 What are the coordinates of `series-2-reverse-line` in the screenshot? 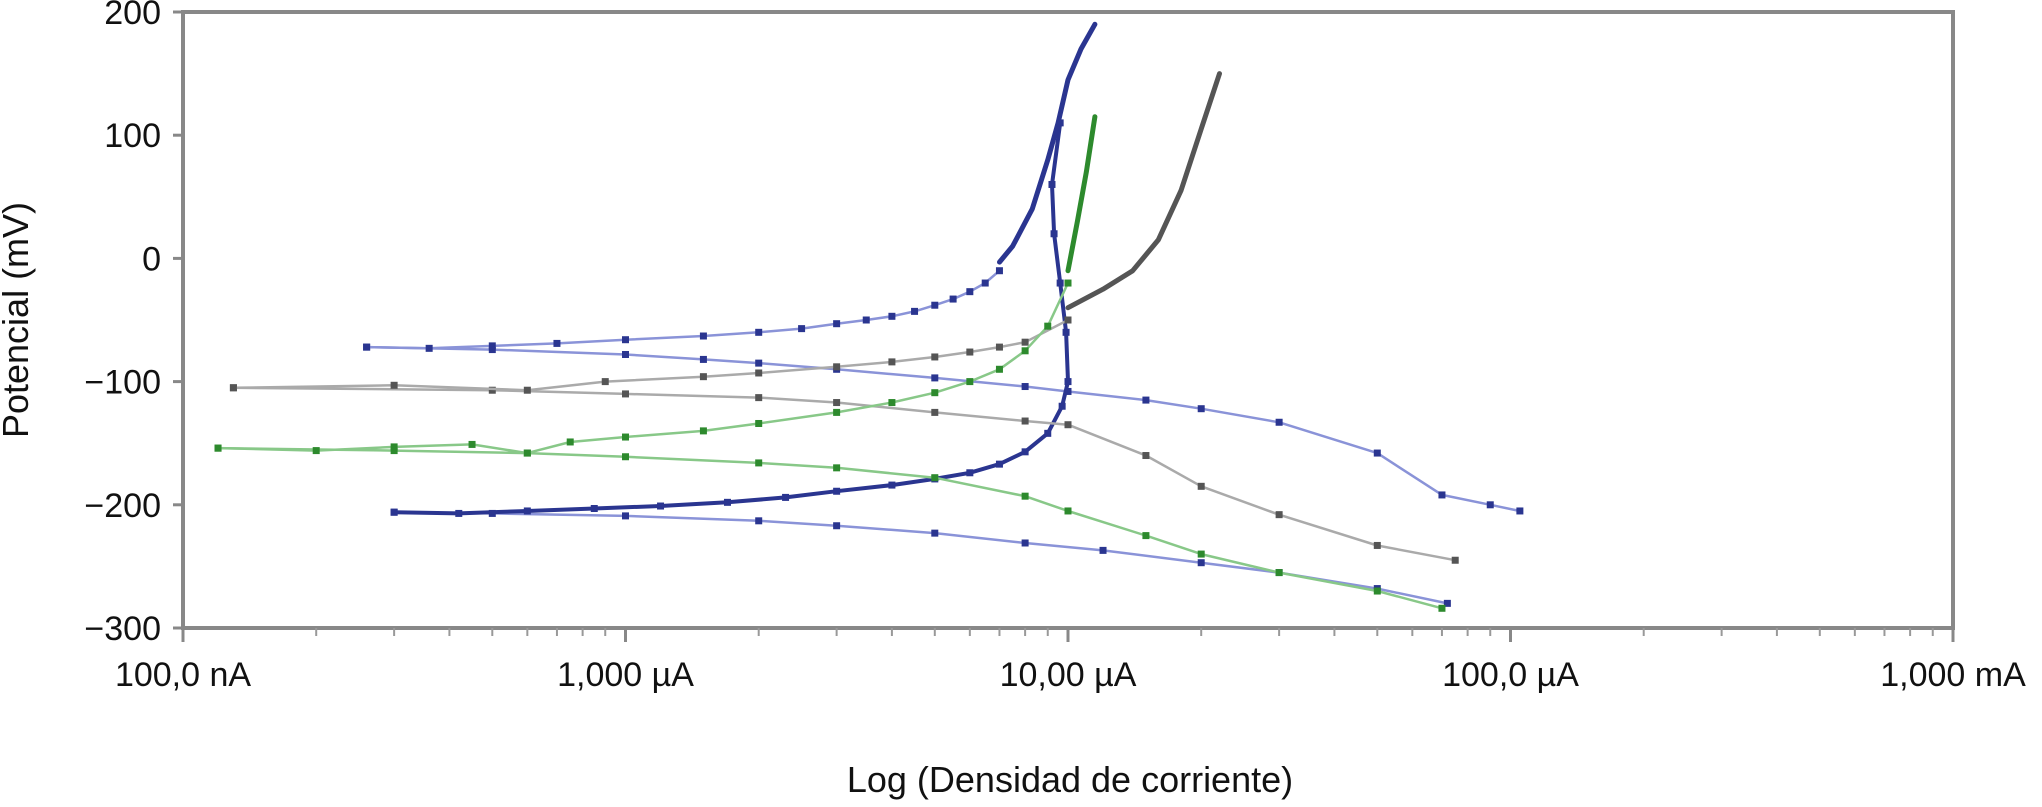 It's located at (844, 474).